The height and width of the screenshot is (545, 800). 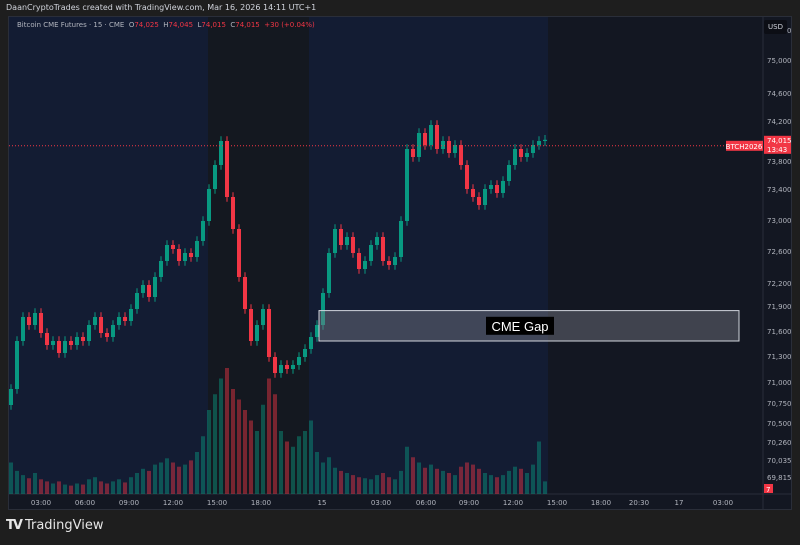 I want to click on tradingview-logo: TV TradingView, so click(x=54, y=525).